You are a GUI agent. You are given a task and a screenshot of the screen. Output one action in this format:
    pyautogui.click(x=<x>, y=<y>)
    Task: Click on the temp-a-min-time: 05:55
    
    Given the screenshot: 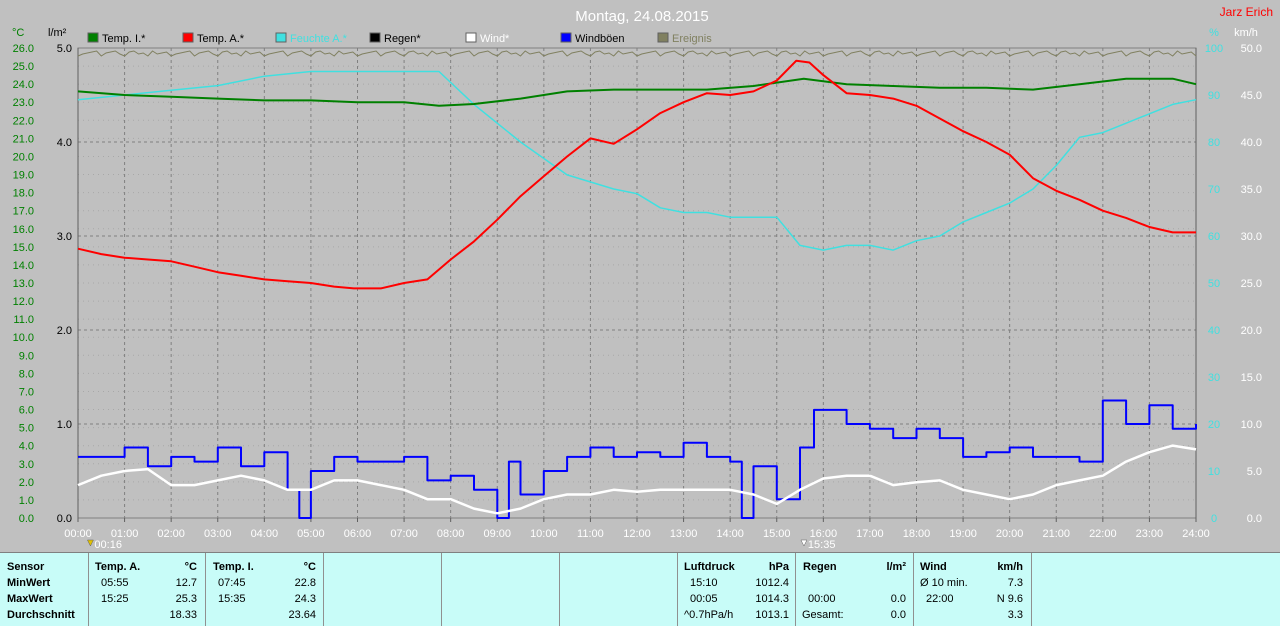 What is the action you would take?
    pyautogui.click(x=115, y=583)
    